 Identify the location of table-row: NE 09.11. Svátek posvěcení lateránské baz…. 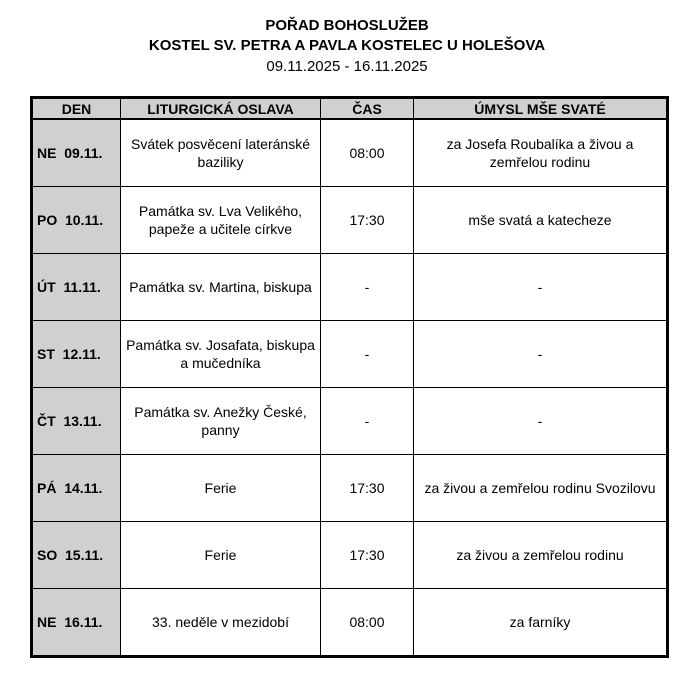
(349, 152).